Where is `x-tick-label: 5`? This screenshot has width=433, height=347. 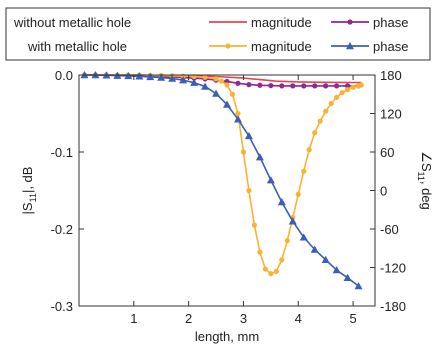 x-tick-label: 5 is located at coordinates (352, 318).